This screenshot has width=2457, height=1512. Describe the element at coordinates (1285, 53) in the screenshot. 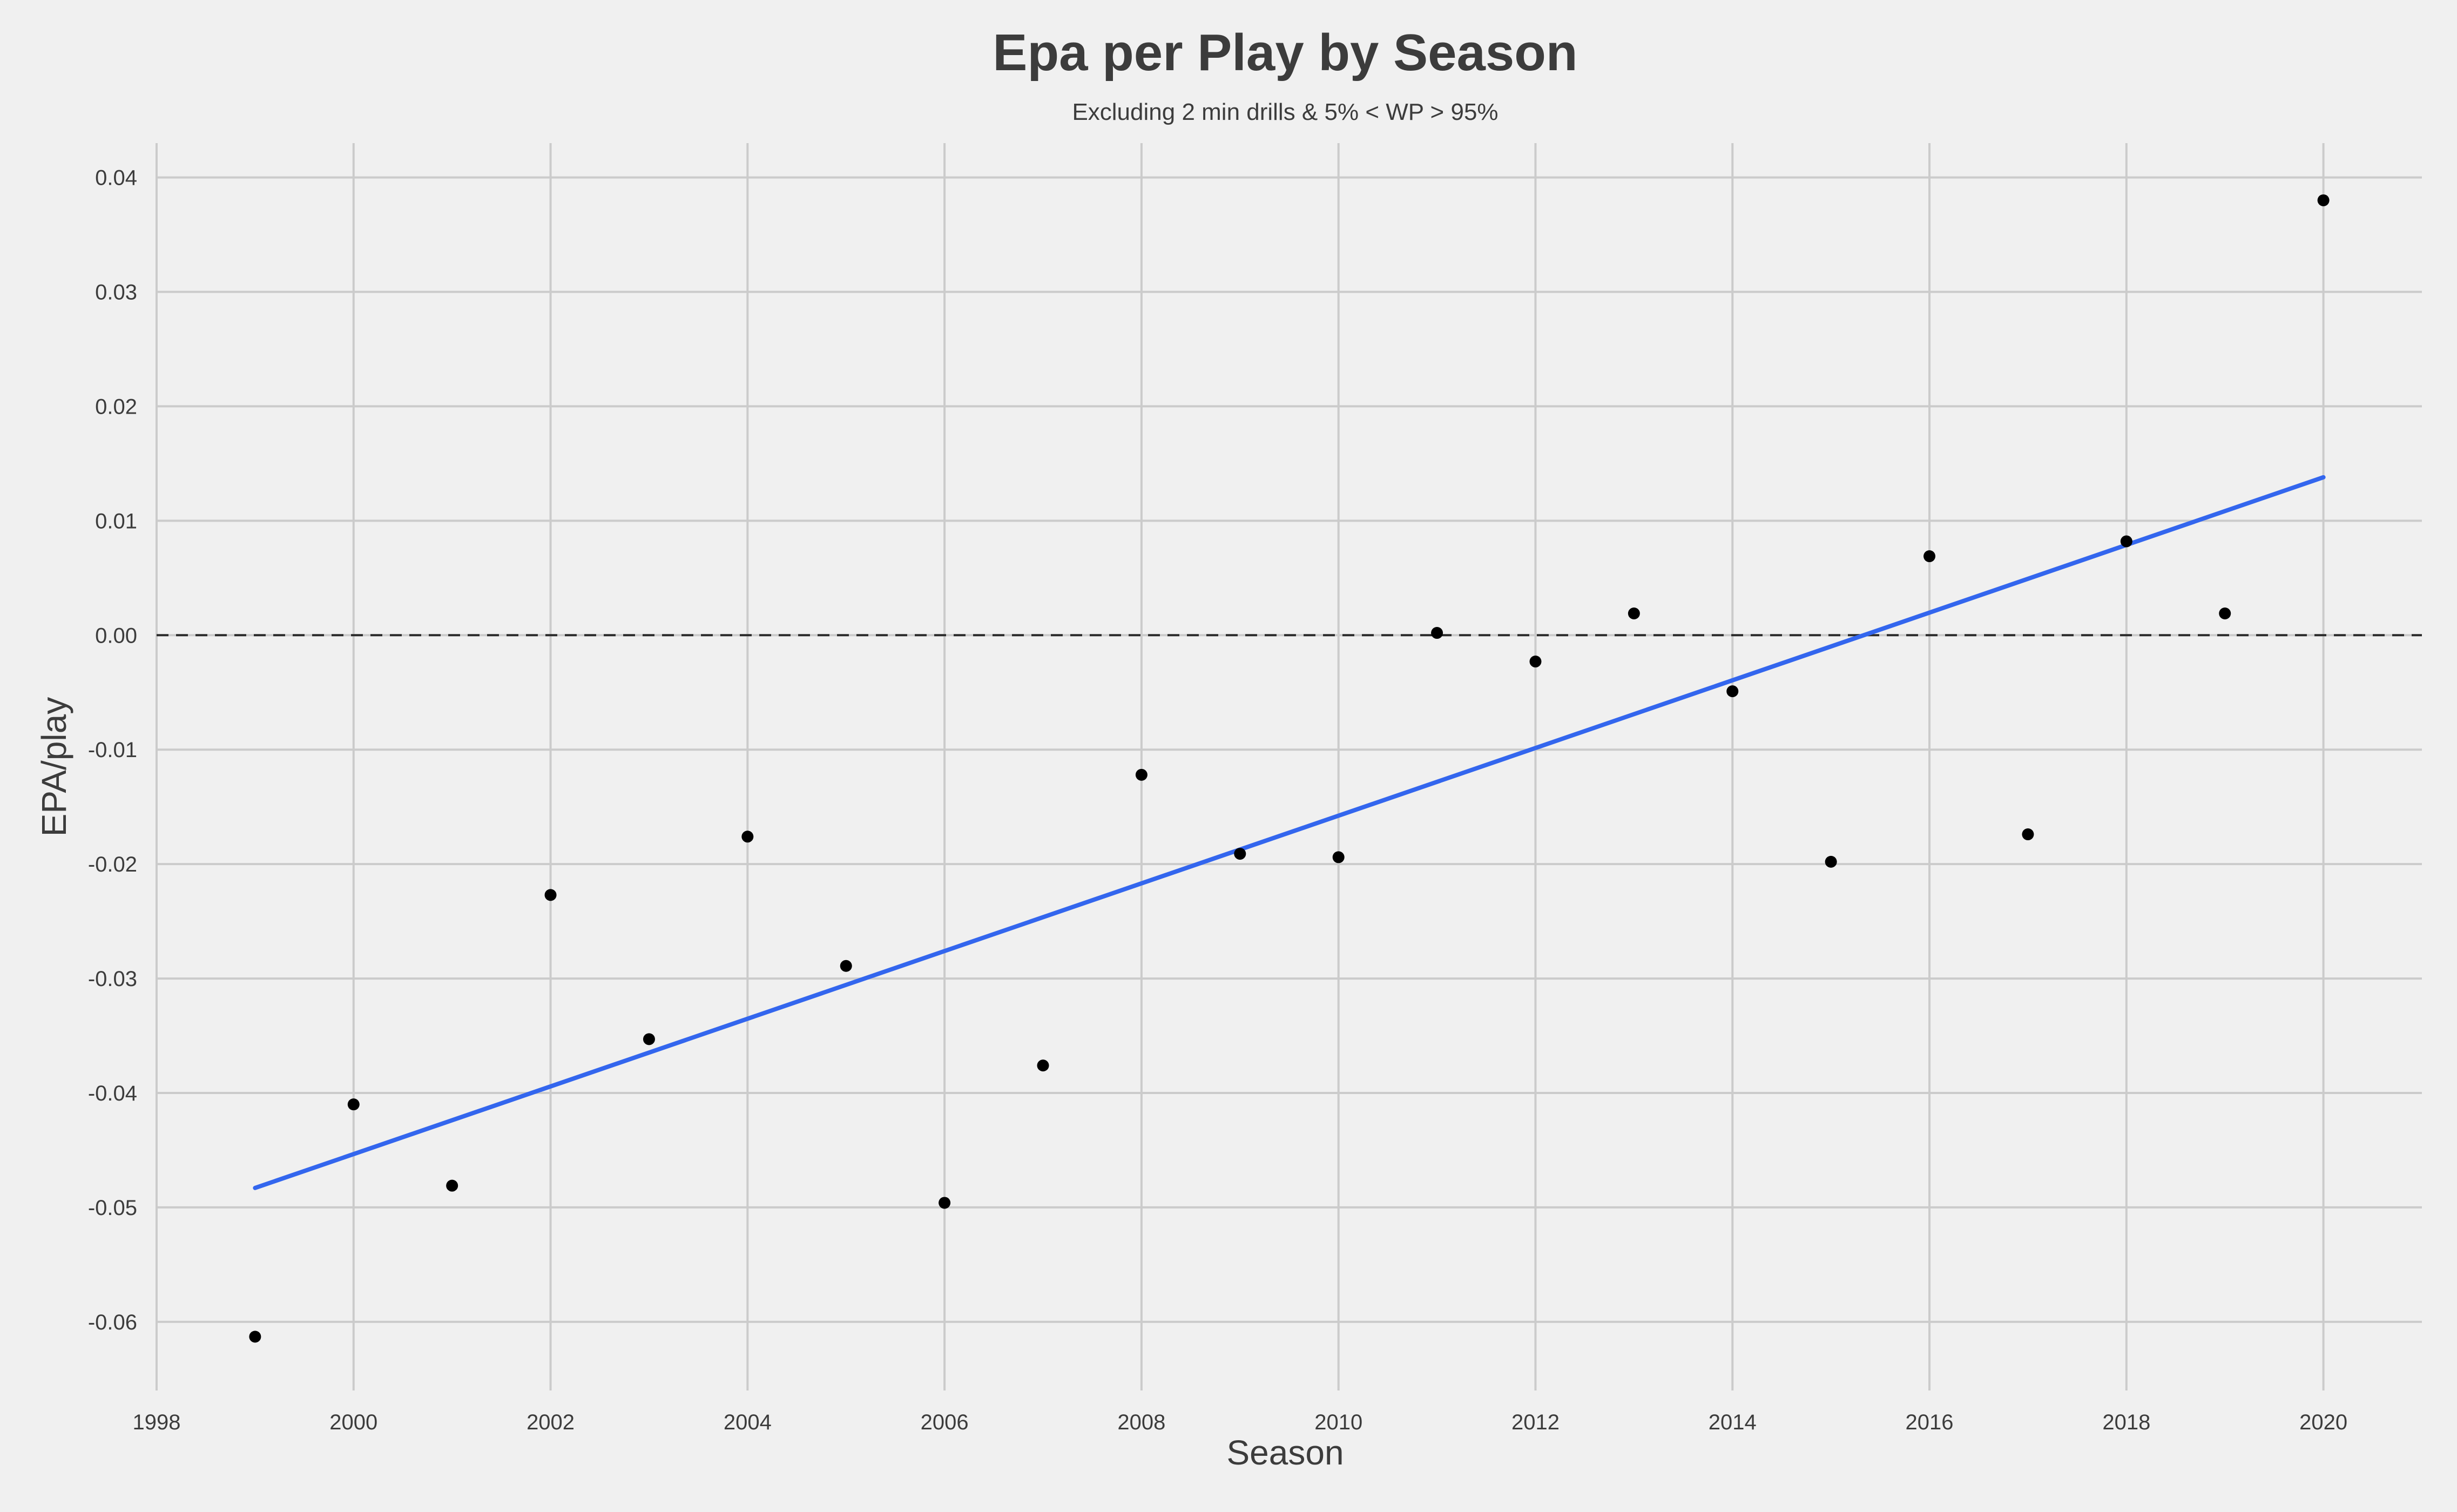

I see `chart-title: Epa per Play by Season` at that location.